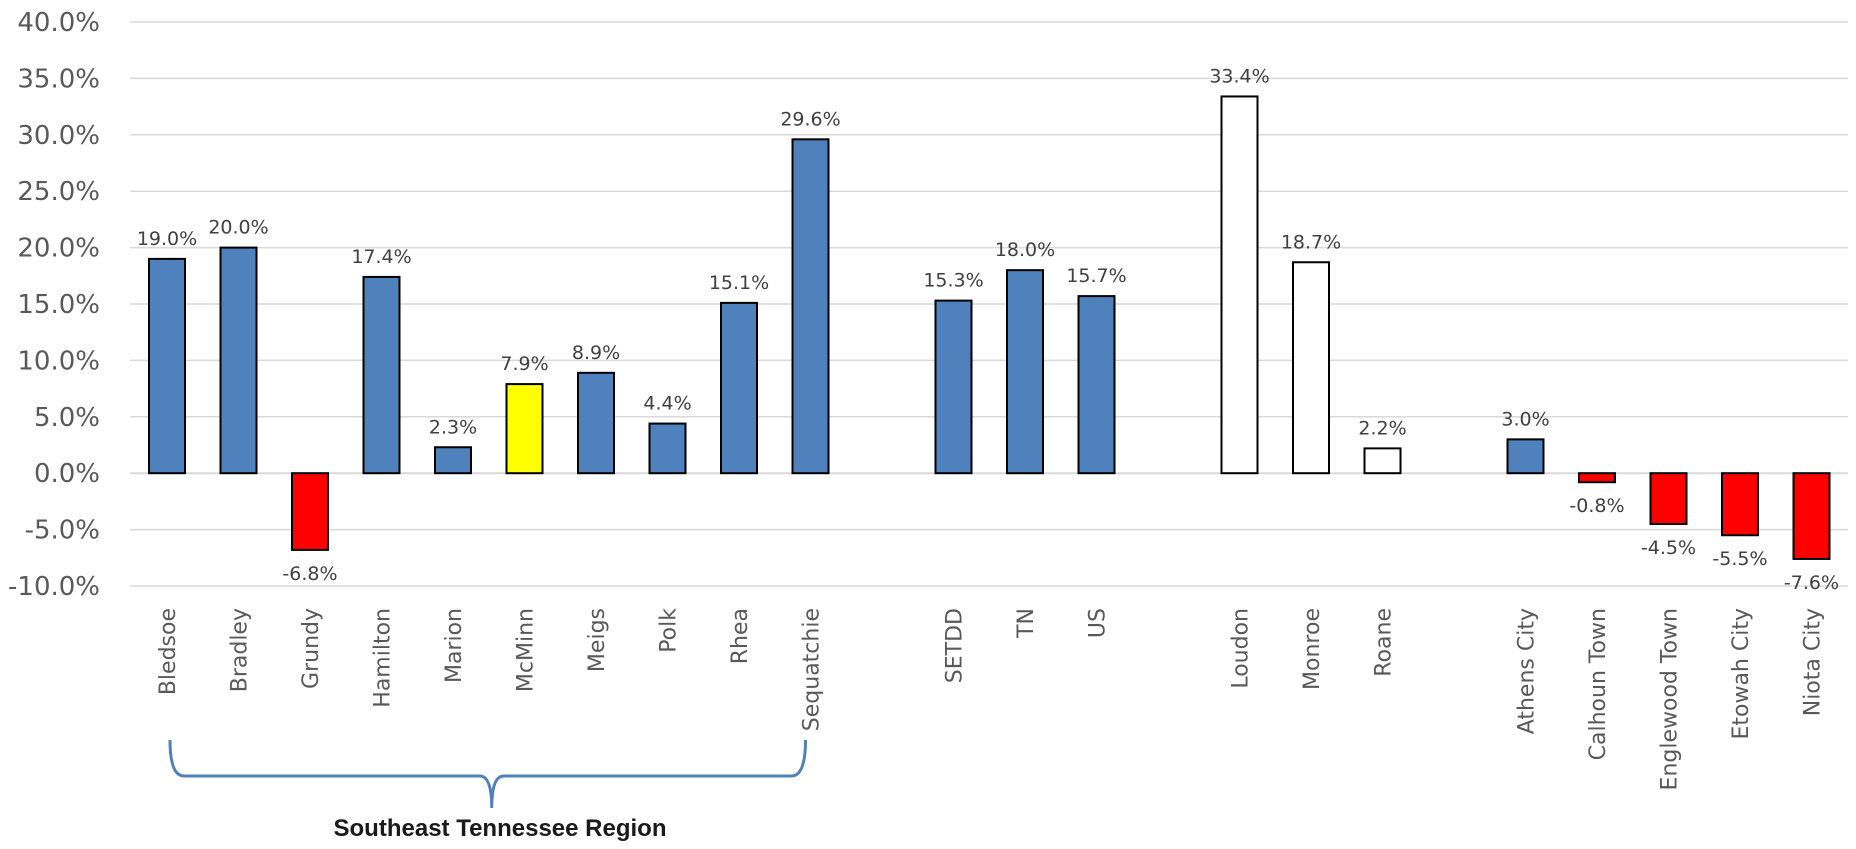 The height and width of the screenshot is (849, 1856). Describe the element at coordinates (524, 429) in the screenshot. I see `bar-mcminn` at that location.